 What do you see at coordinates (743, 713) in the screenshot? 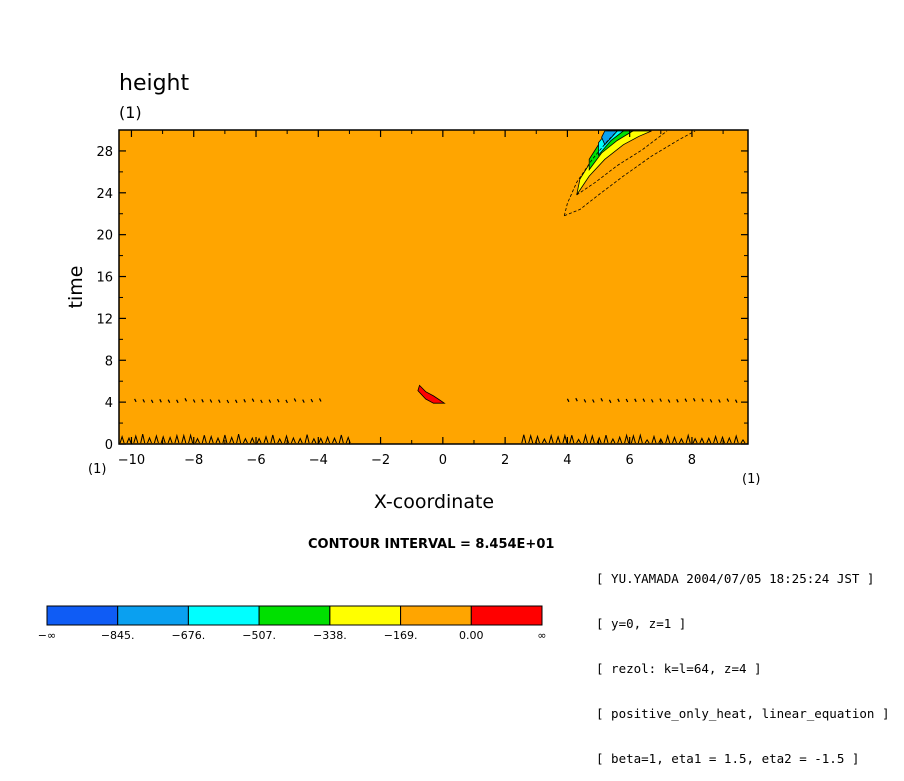
I see `info-experiment: [ positive_only_heat, linear_equation ]` at bounding box center [743, 713].